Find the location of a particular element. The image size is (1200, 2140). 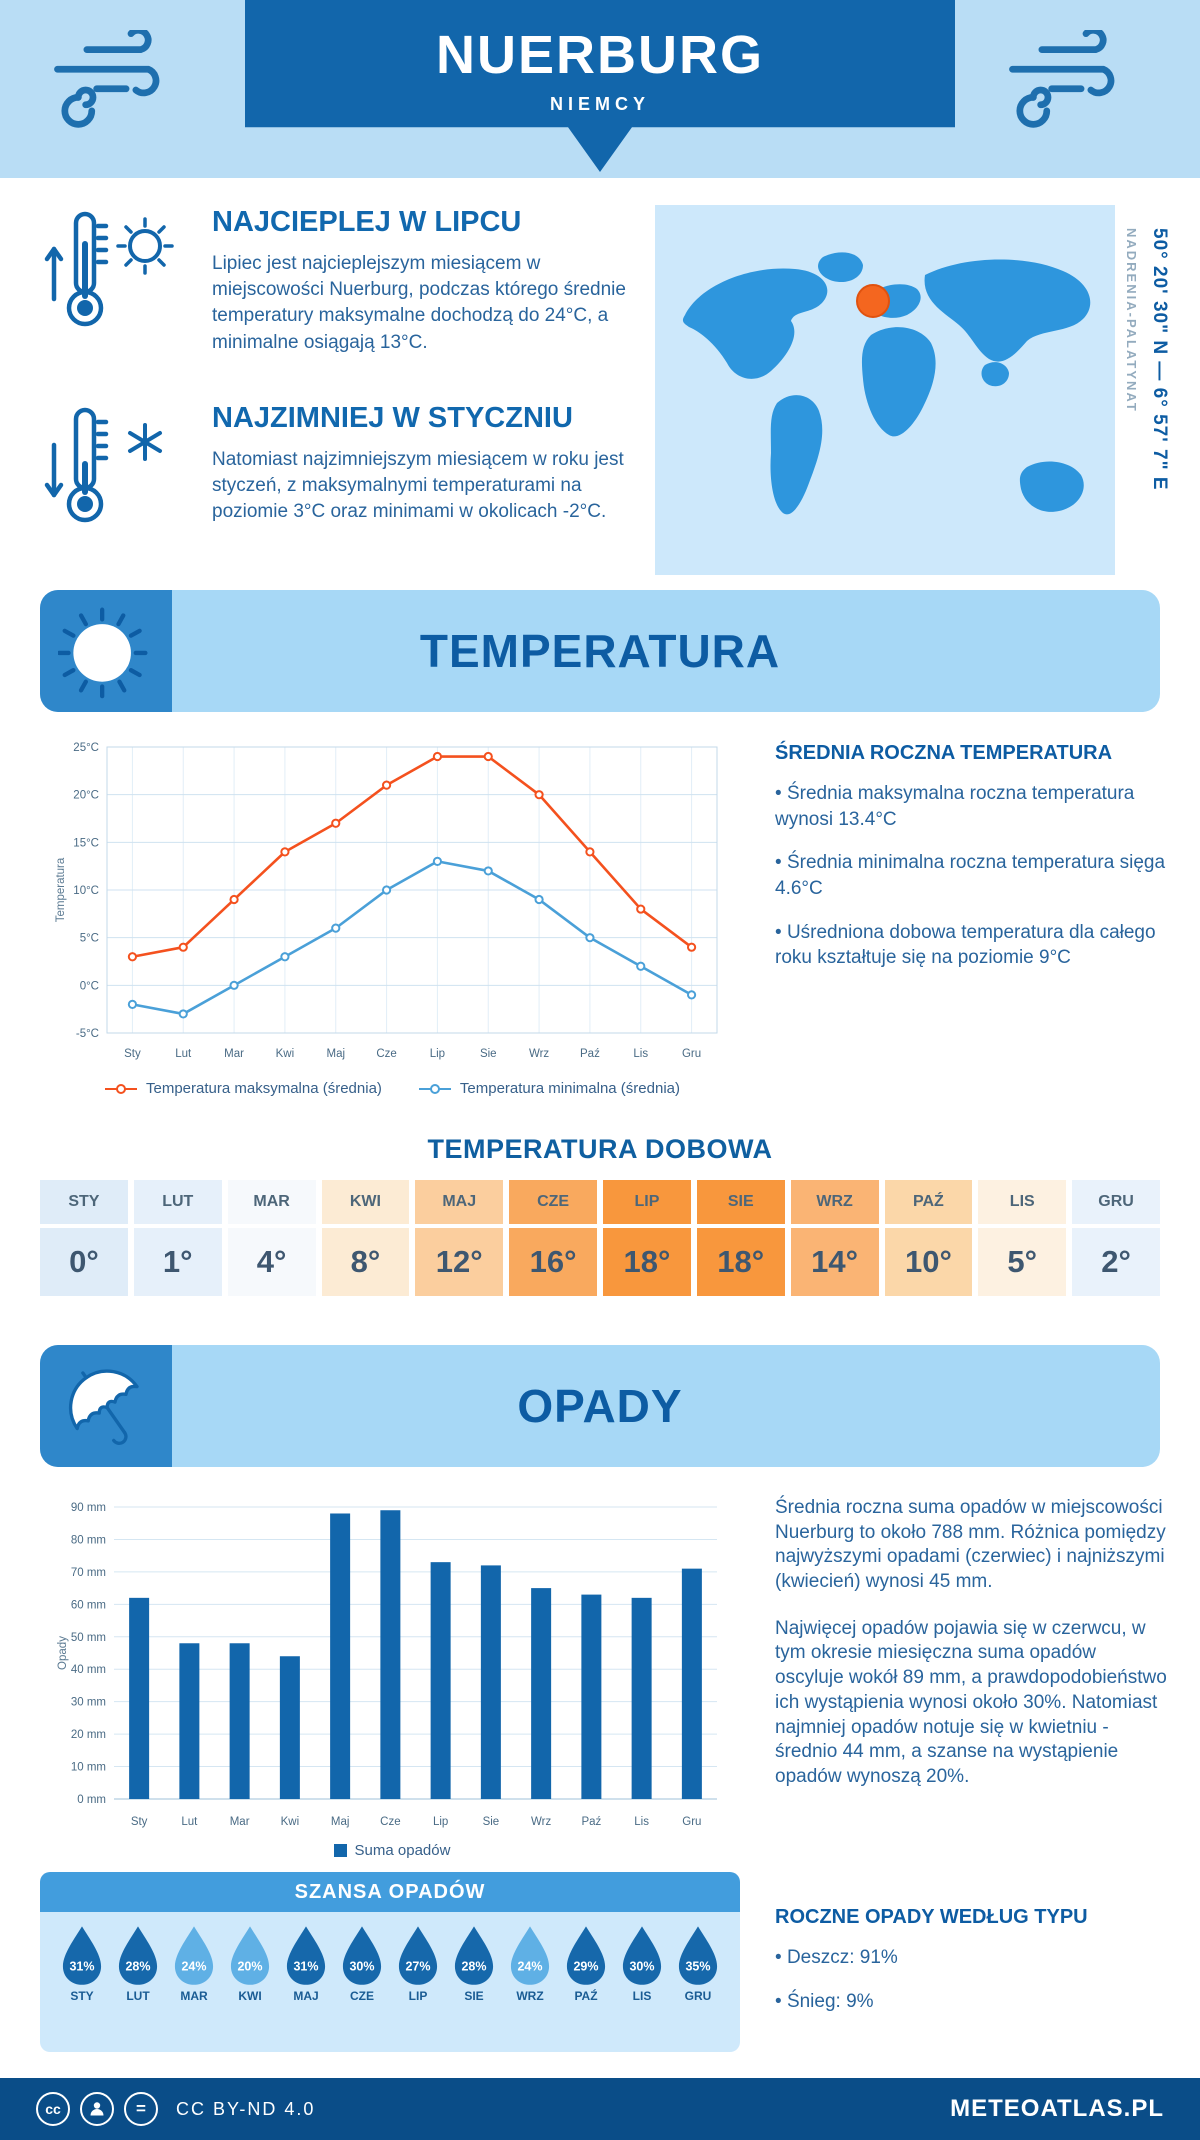

svg-text: 20 mm is located at coordinates (88, 1735).